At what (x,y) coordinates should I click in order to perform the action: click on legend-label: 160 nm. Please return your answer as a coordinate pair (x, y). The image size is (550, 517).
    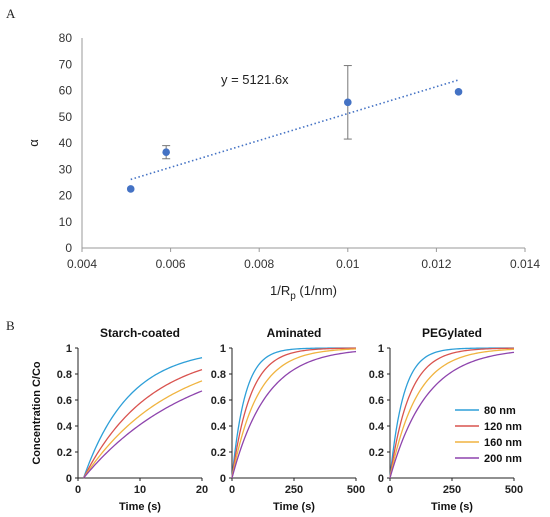
    Looking at the image, I should click on (503, 443).